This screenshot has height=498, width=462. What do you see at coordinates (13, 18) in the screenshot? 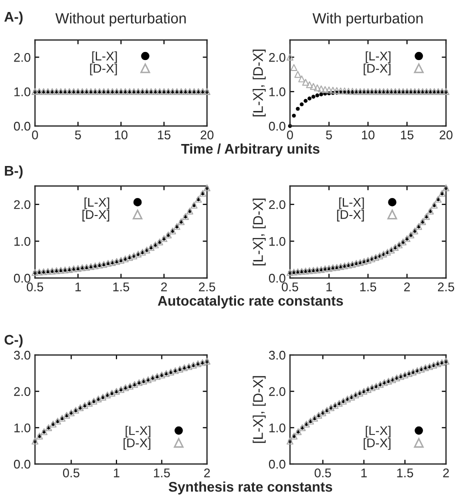
I see `text: A-)` at bounding box center [13, 18].